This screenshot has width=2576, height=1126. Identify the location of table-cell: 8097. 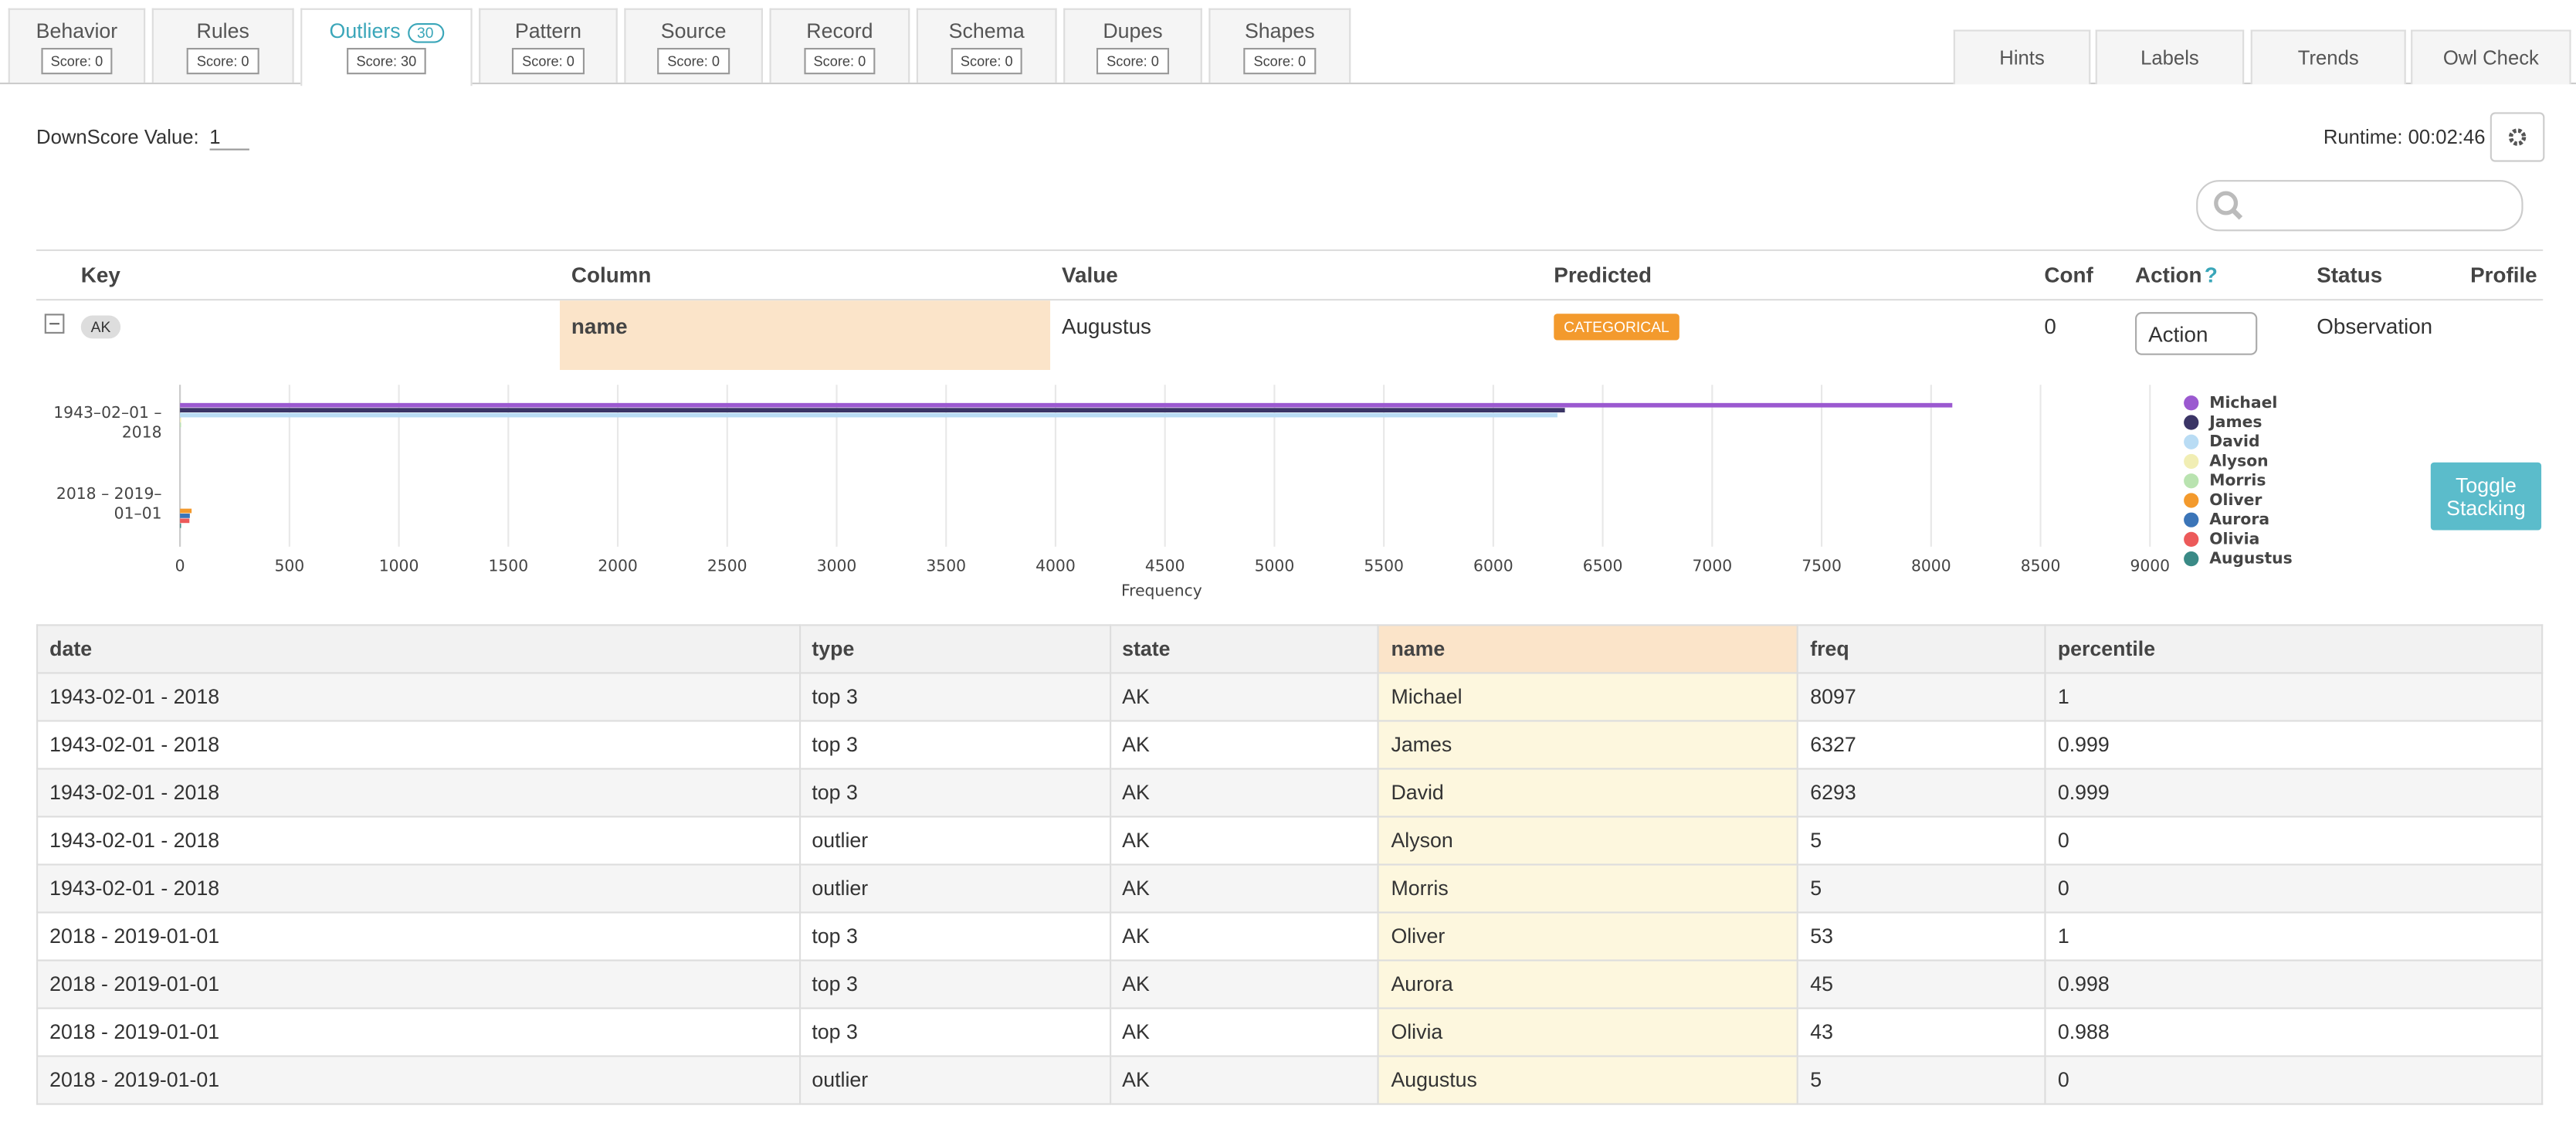
(1921, 697).